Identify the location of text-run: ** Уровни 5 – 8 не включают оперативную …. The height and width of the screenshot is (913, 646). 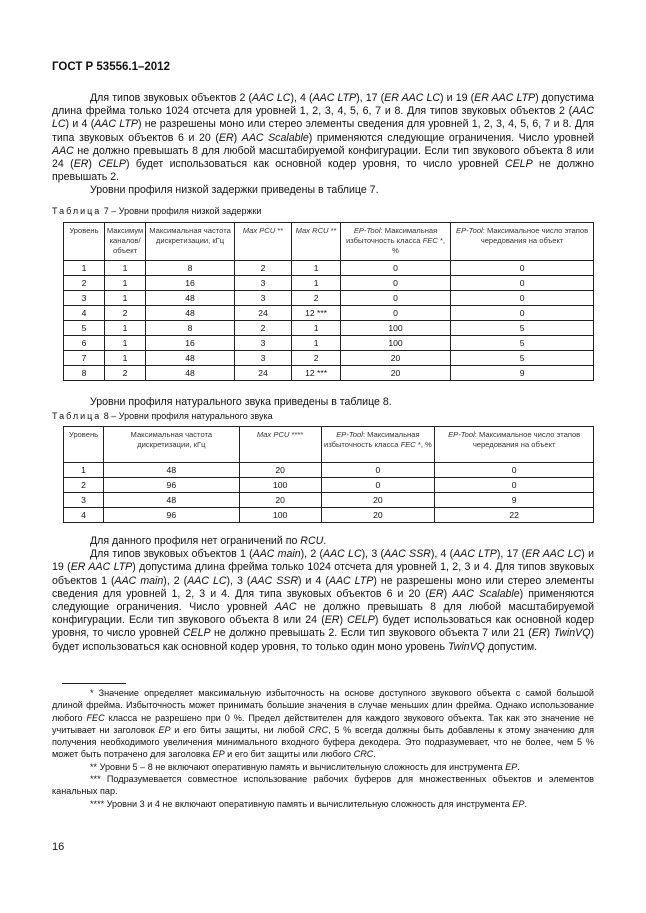
(298, 766).